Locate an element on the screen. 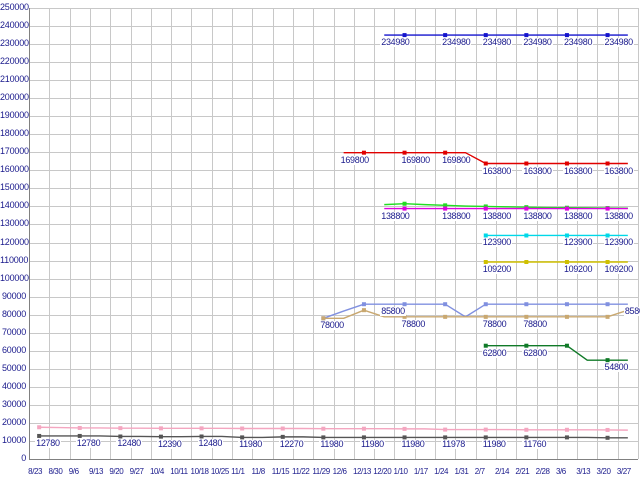 The image size is (640, 480). series-tan is located at coordinates (475, 314).